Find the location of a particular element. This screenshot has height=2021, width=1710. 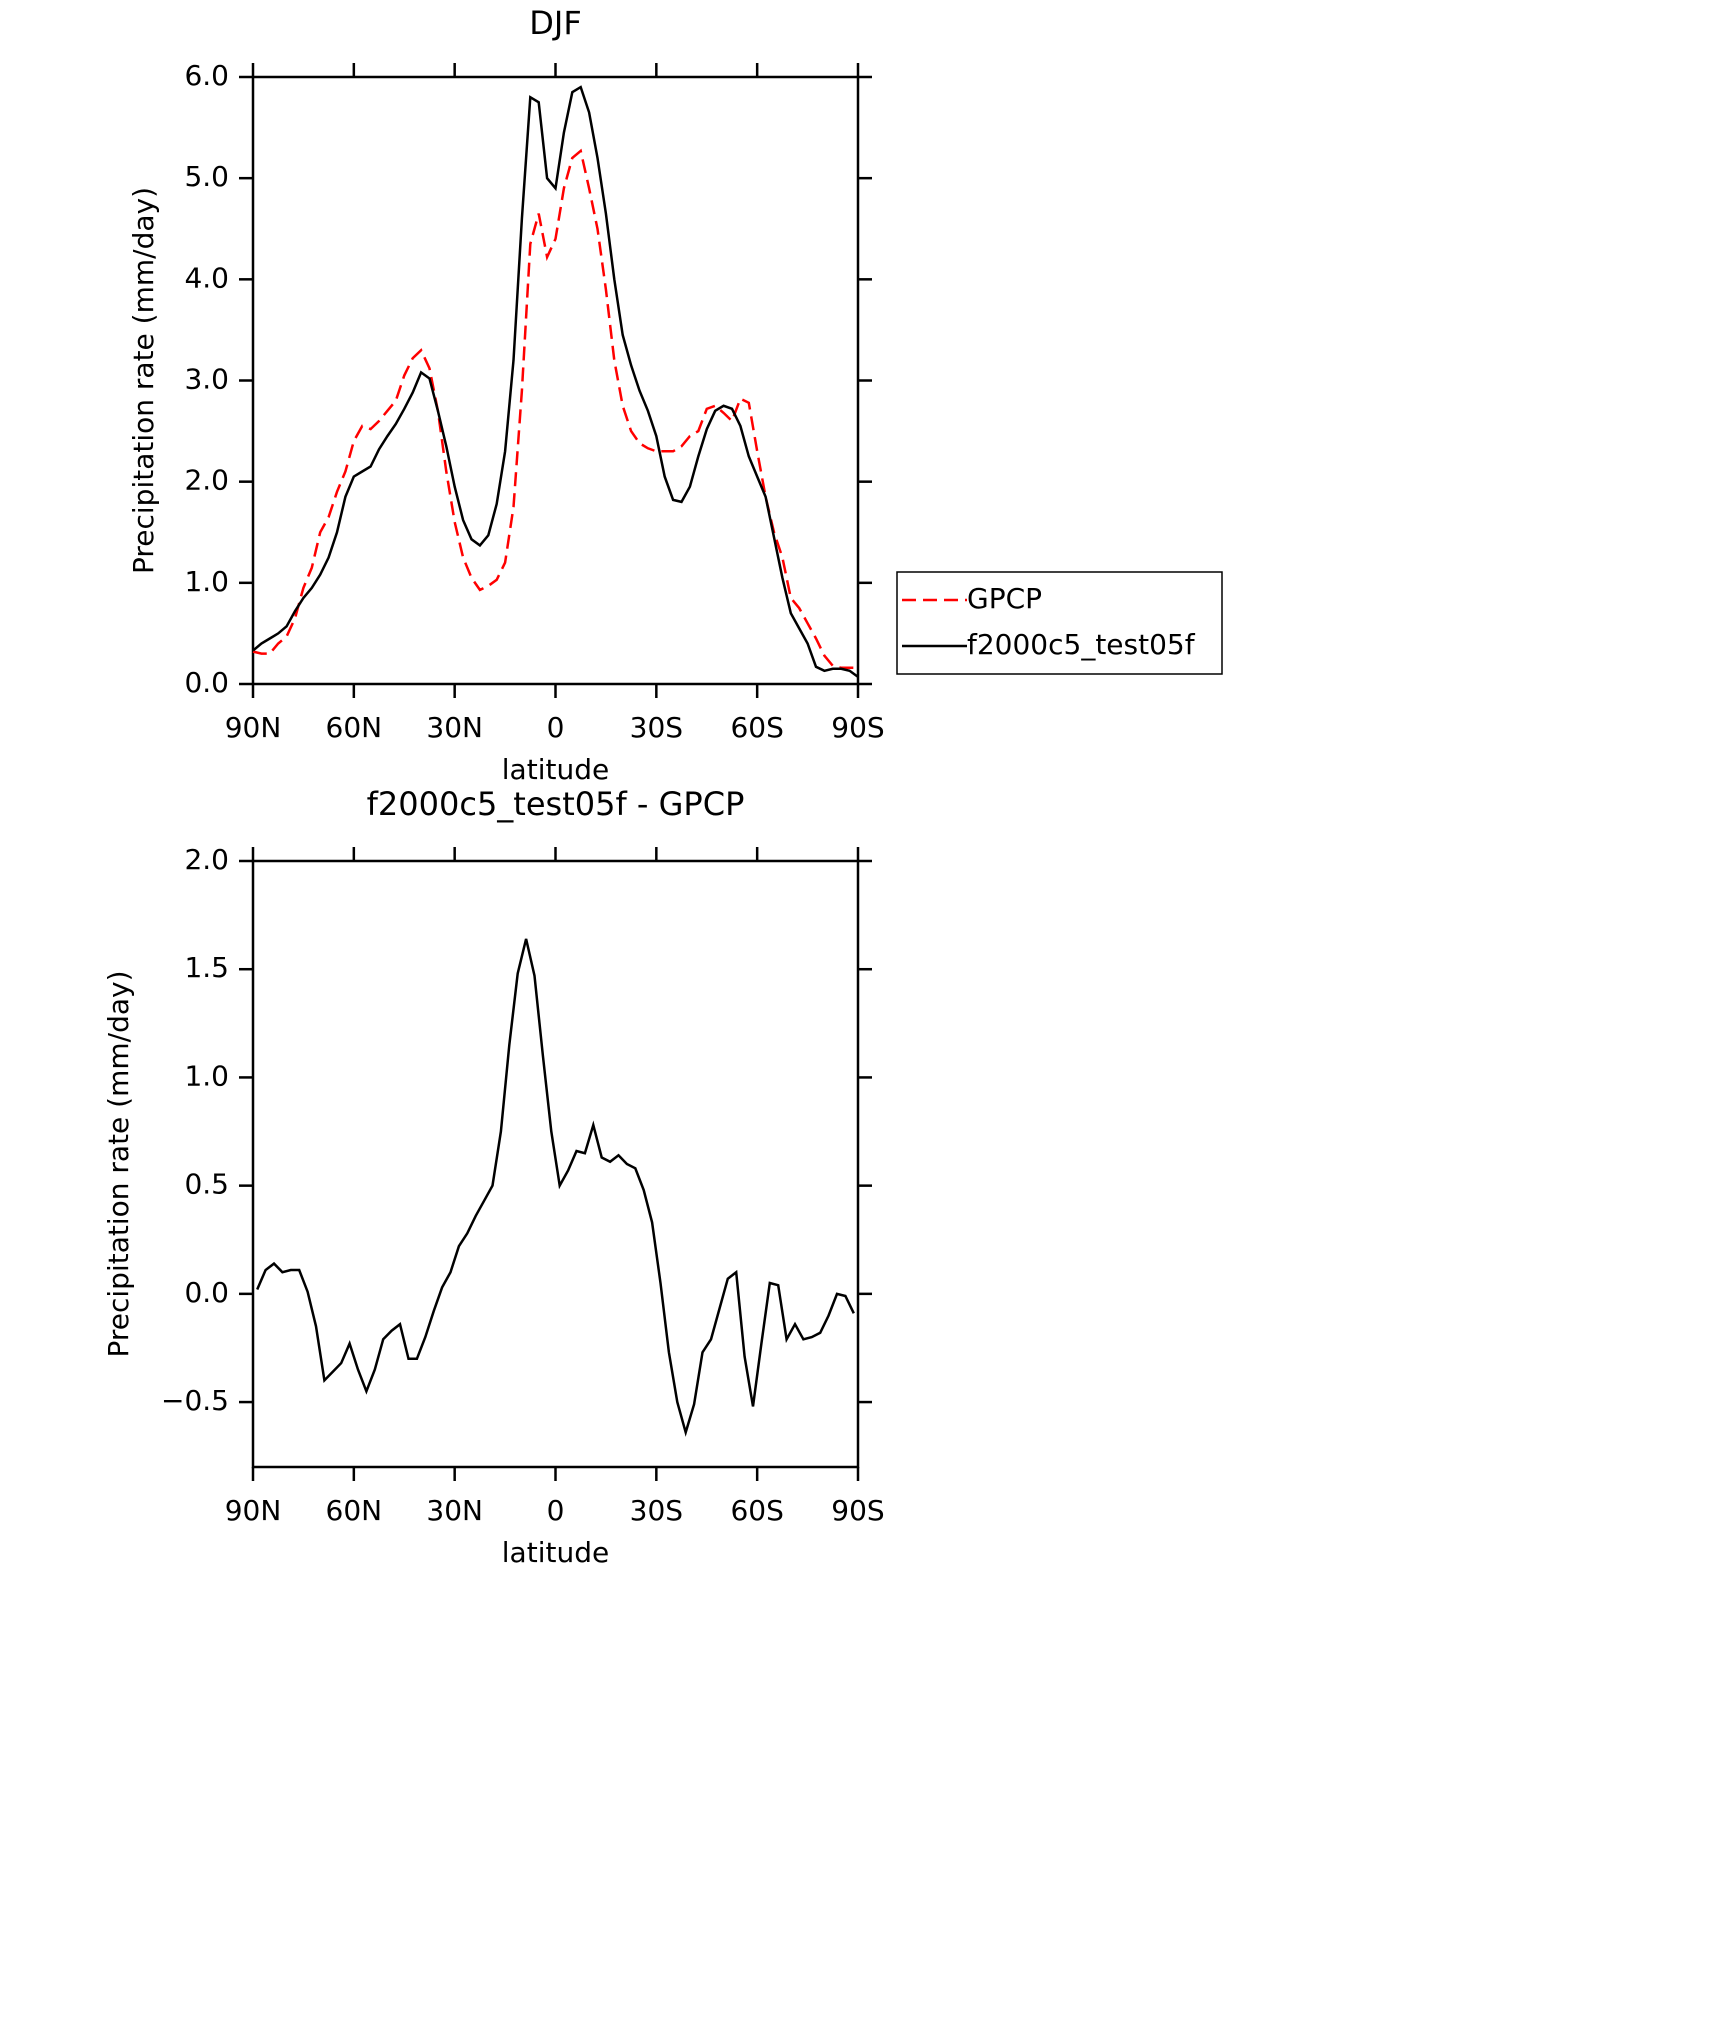

y-tick-label: 5.0 is located at coordinates (206, 176).